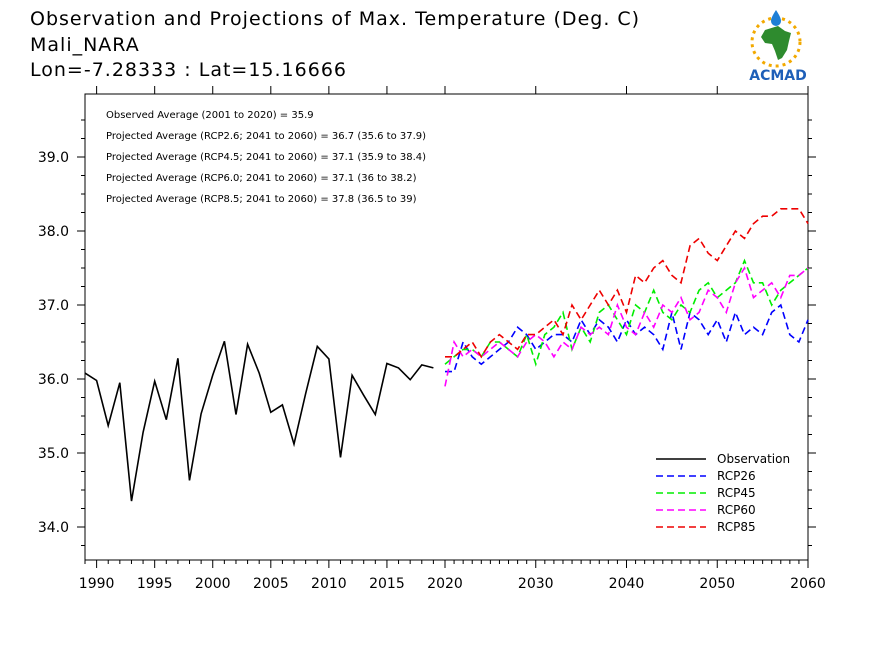  What do you see at coordinates (53, 454) in the screenshot?
I see `y-tick-label: 35.0` at bounding box center [53, 454].